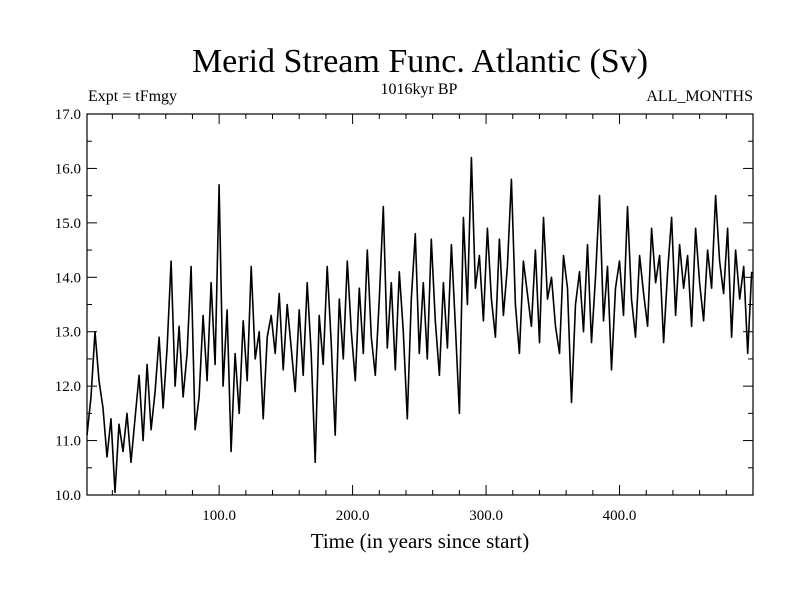 The width and height of the screenshot is (800, 605). I want to click on chart-title: Merid Stream Func. Atlantic (Sv), so click(420, 61).